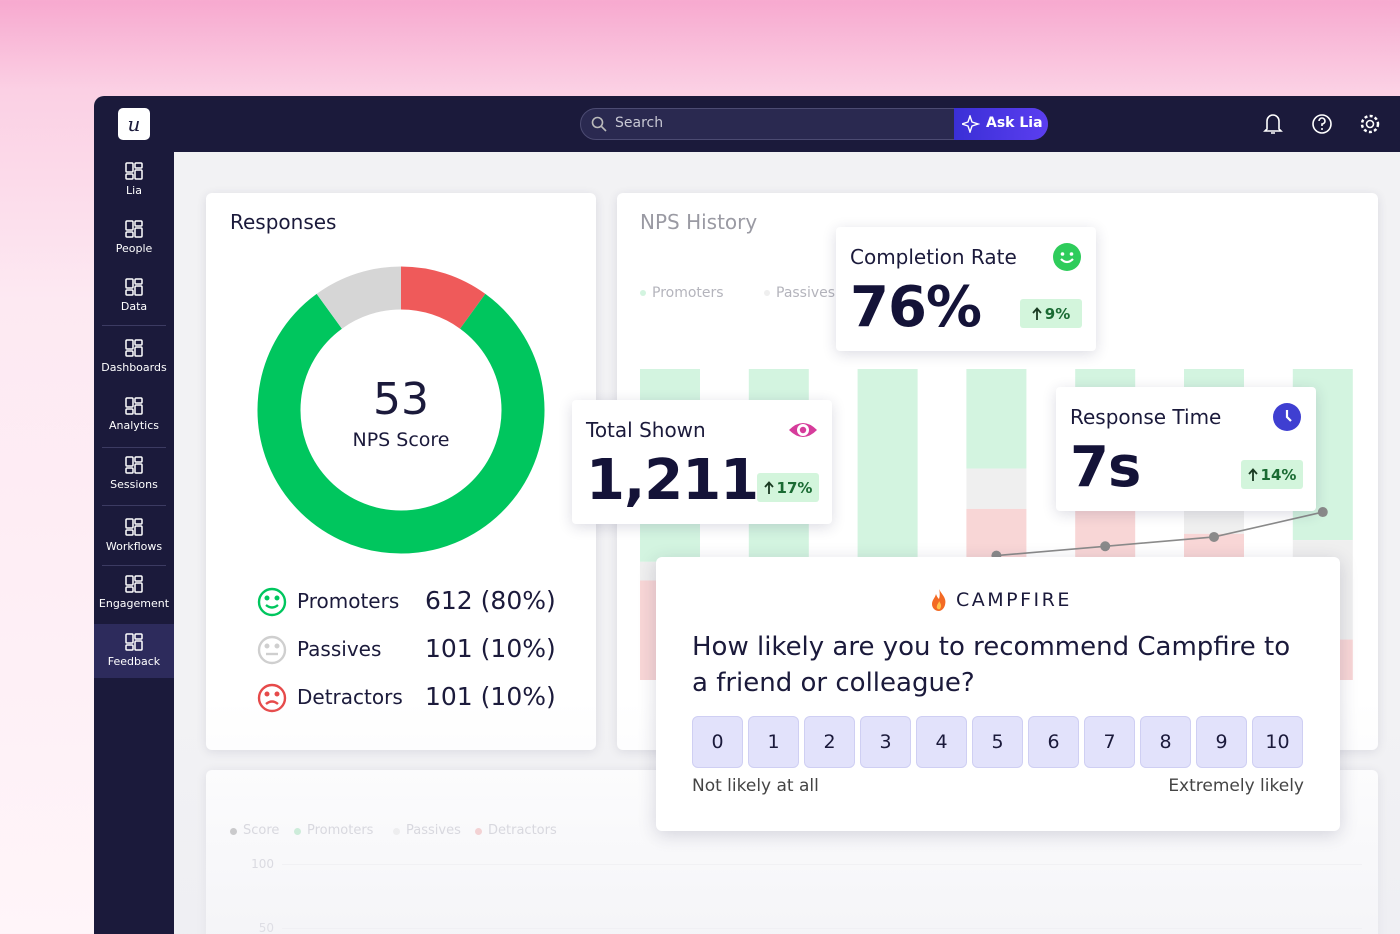  What do you see at coordinates (933, 257) in the screenshot?
I see `stat-title: Completion Rate` at bounding box center [933, 257].